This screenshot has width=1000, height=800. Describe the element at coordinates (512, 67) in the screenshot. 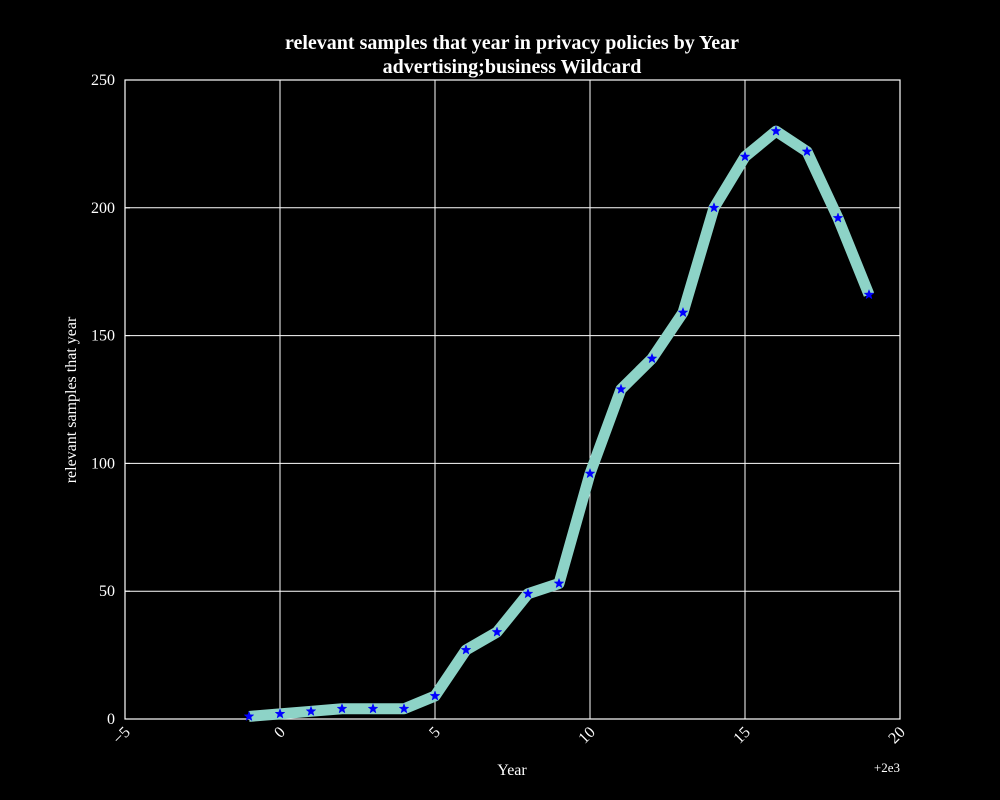

I see `chart-subtitle: advertising;business Wildcard` at that location.